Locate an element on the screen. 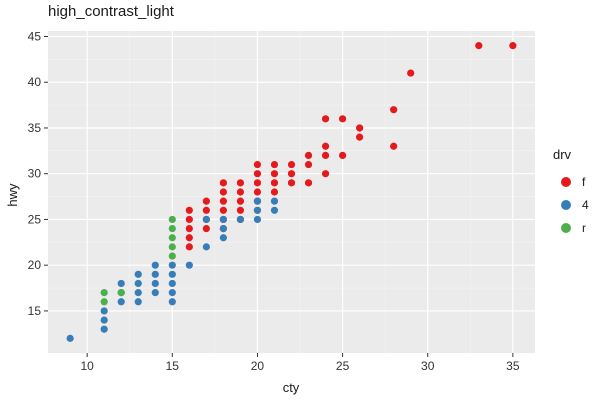  legend: drv f 4 r is located at coordinates (571, 191).